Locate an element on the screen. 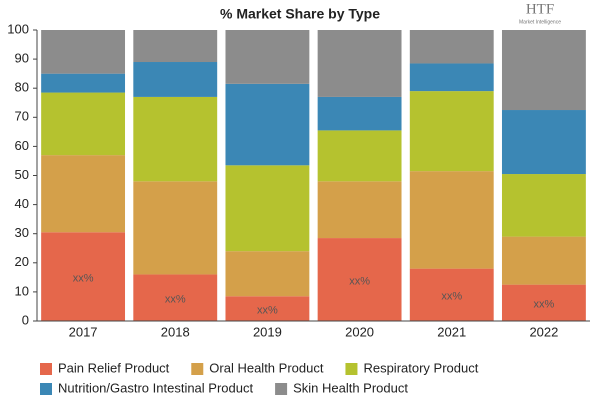  x-tick-label: 2017 is located at coordinates (83, 331).